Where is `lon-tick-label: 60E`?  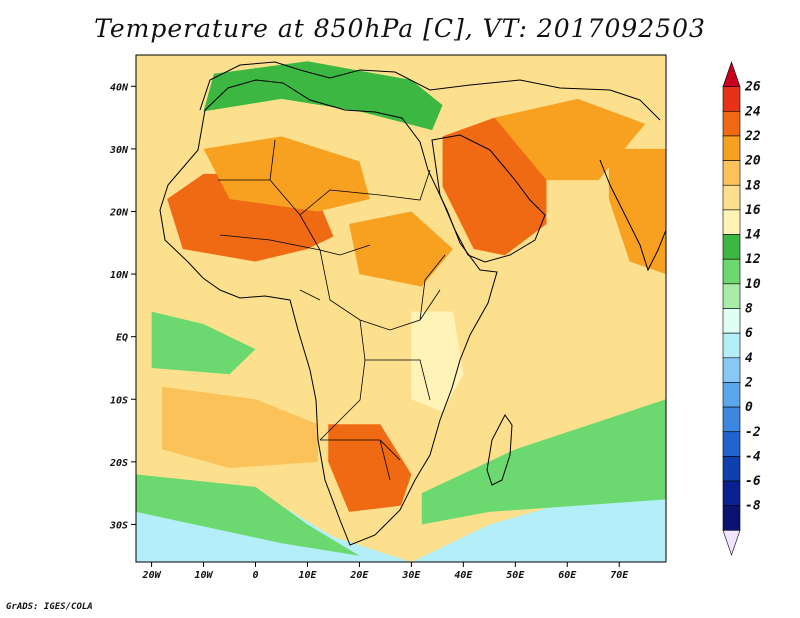 lon-tick-label: 60E is located at coordinates (567, 575).